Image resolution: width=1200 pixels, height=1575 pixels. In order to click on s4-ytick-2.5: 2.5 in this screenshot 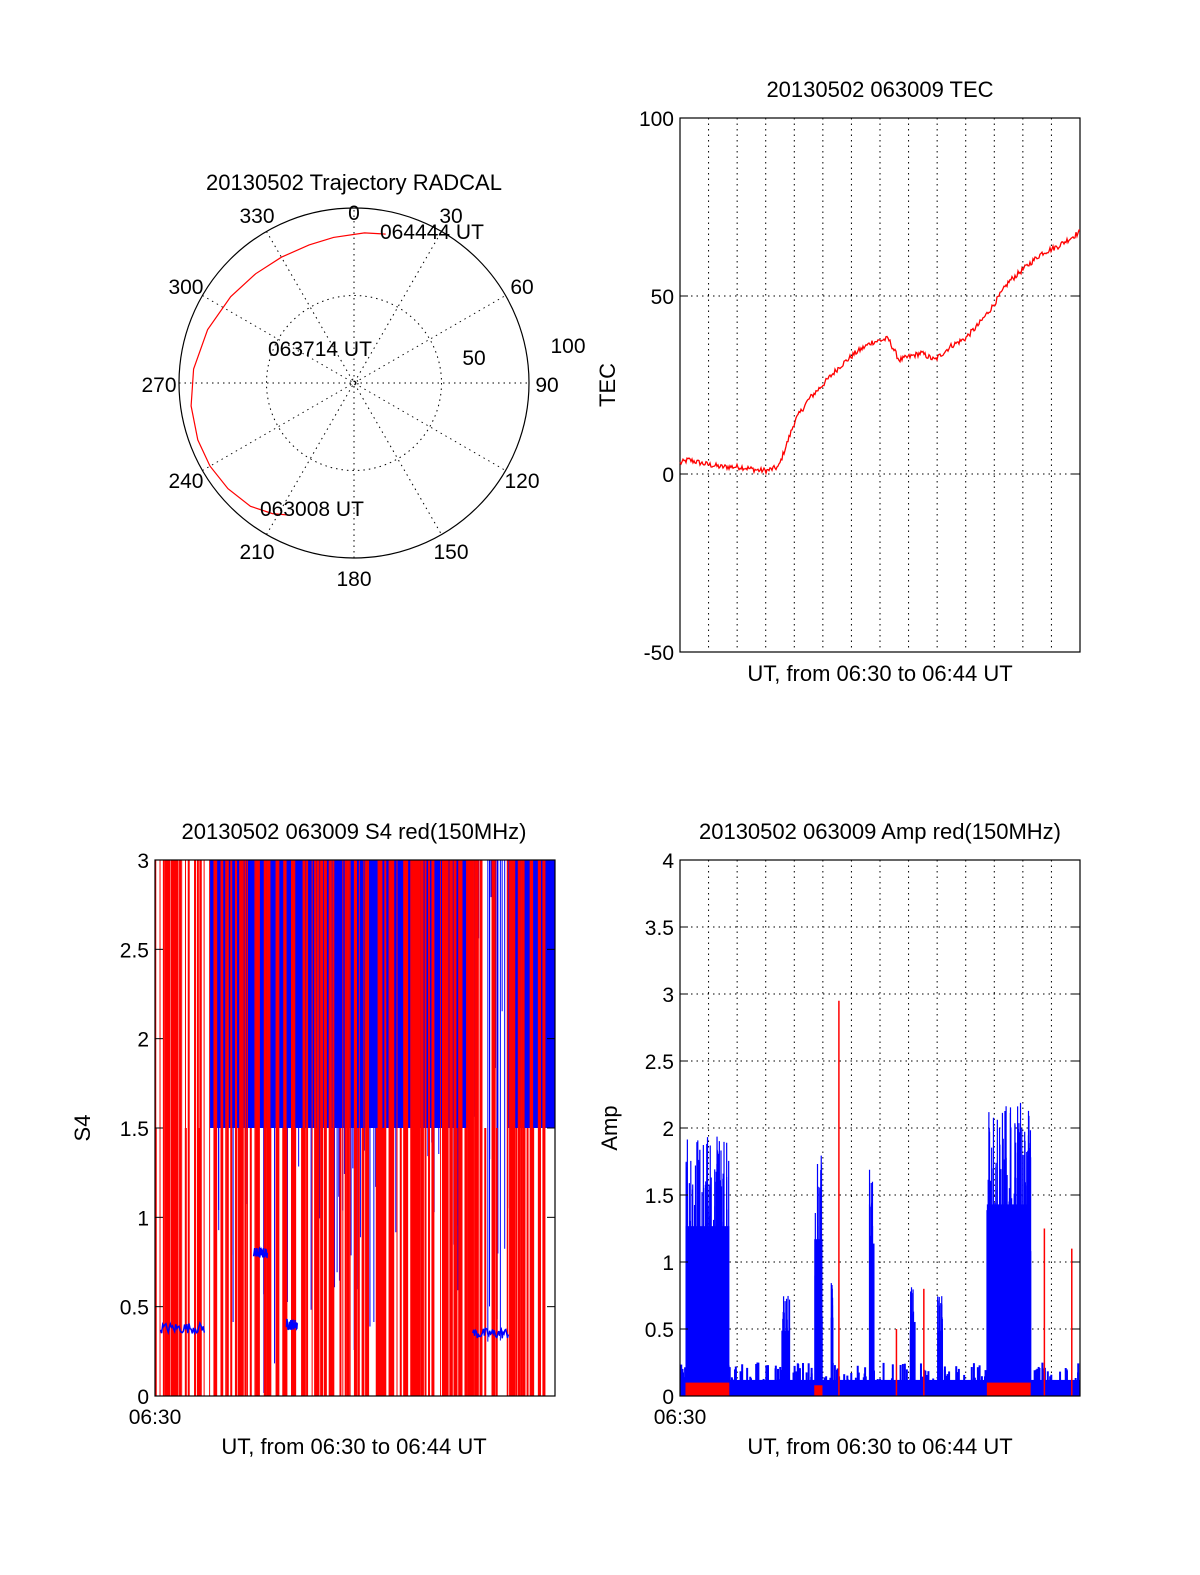, I will do `click(134, 950)`.